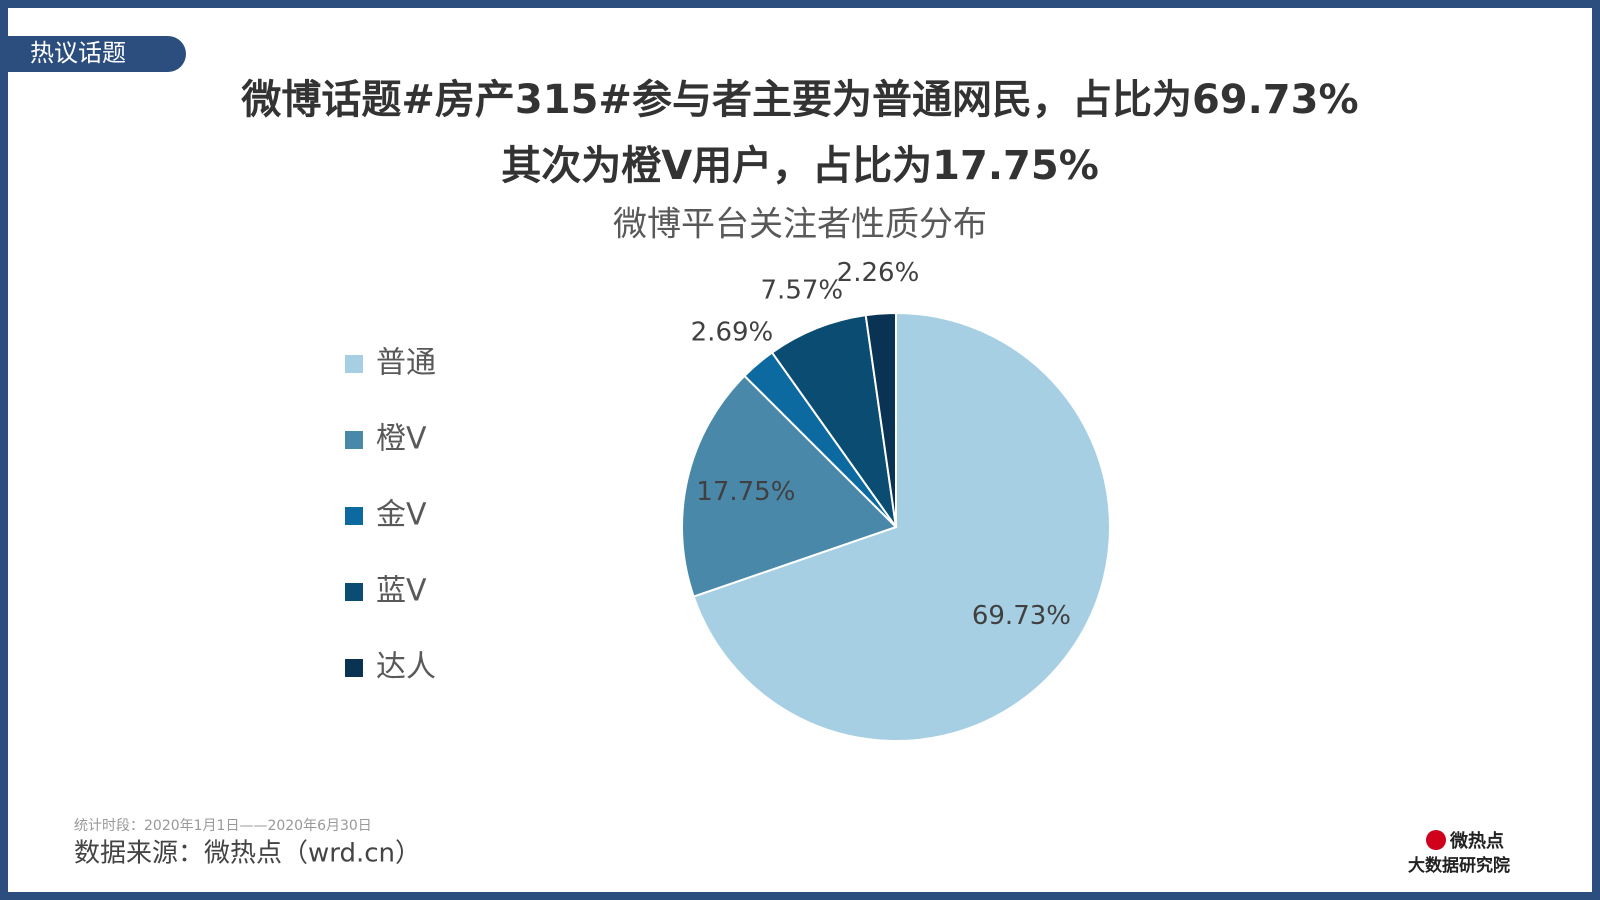 The width and height of the screenshot is (1600, 900). What do you see at coordinates (406, 363) in the screenshot?
I see `legend-label: 普通` at bounding box center [406, 363].